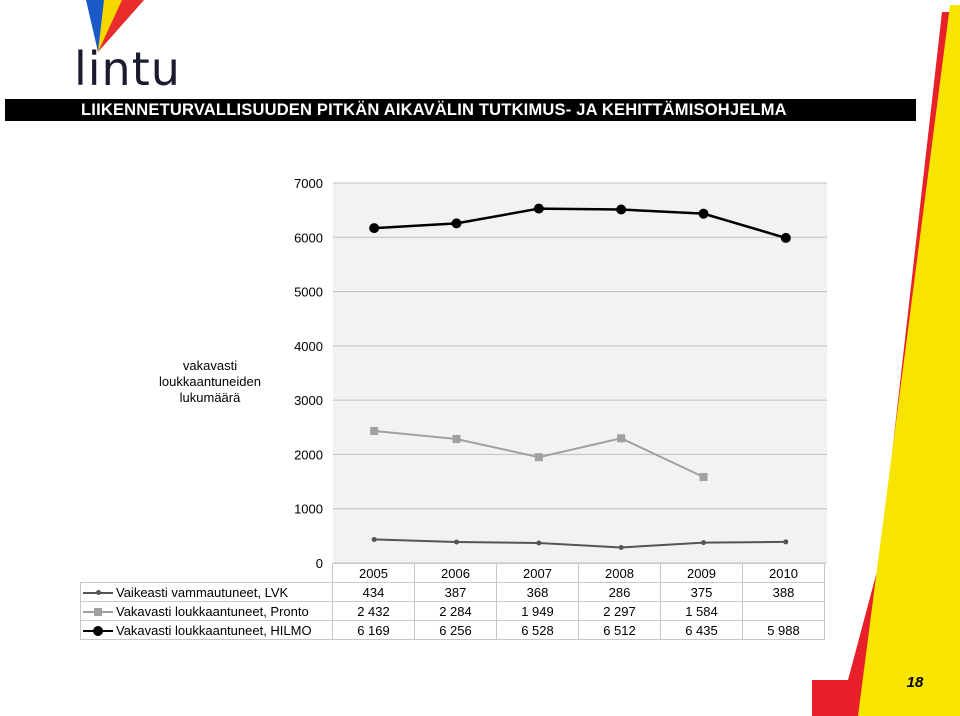 This screenshot has height=716, width=960. What do you see at coordinates (308, 183) in the screenshot?
I see `y-tick-label: 7000` at bounding box center [308, 183].